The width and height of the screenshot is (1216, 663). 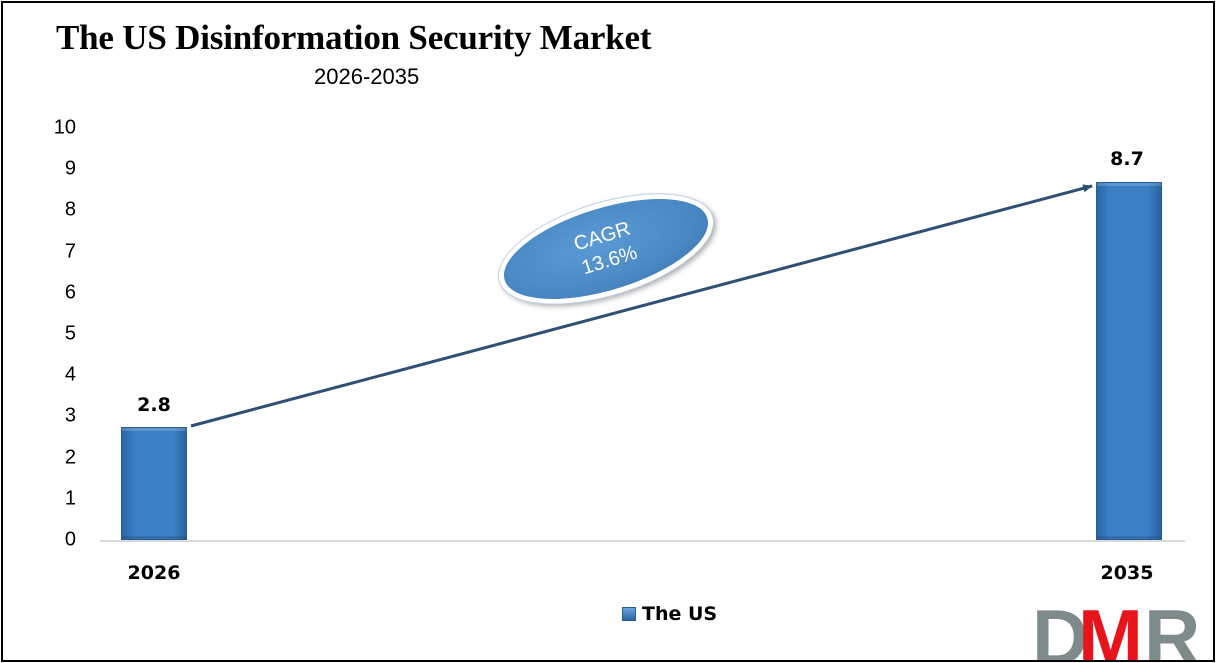 I want to click on y-tick-2: 2, so click(x=70, y=457).